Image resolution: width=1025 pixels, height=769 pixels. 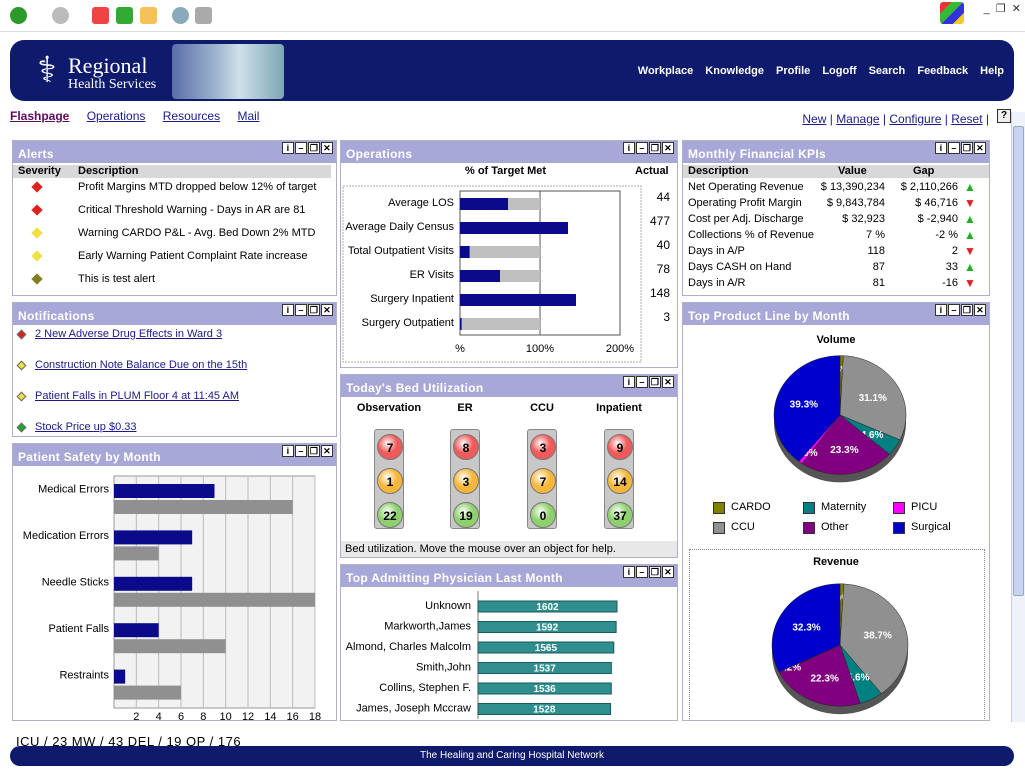 What do you see at coordinates (544, 709) in the screenshot?
I see `physician-bar` at bounding box center [544, 709].